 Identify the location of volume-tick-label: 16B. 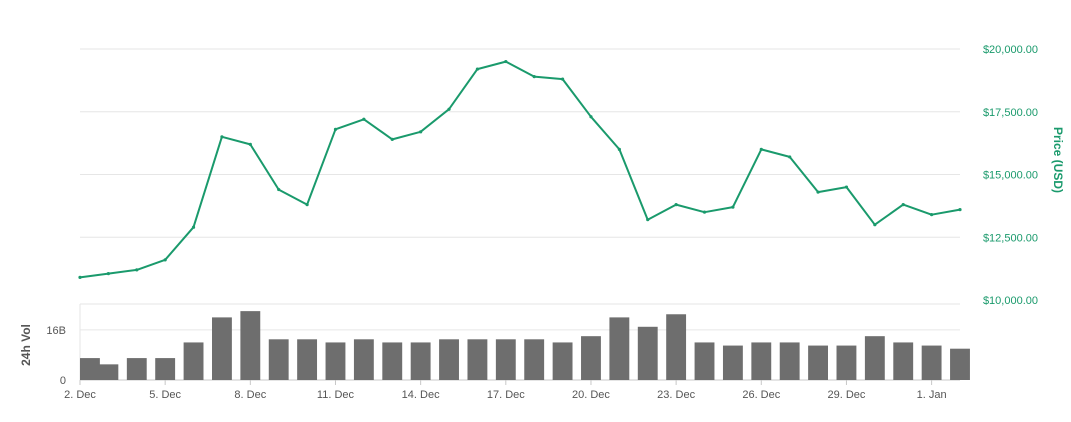
(56, 331).